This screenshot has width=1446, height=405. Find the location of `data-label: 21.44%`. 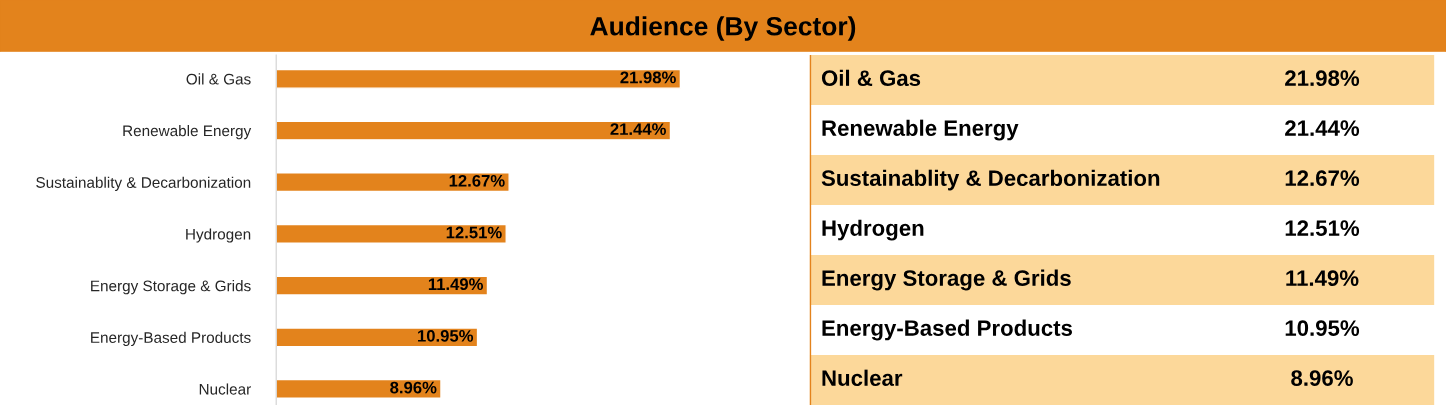

data-label: 21.44% is located at coordinates (1322, 128).